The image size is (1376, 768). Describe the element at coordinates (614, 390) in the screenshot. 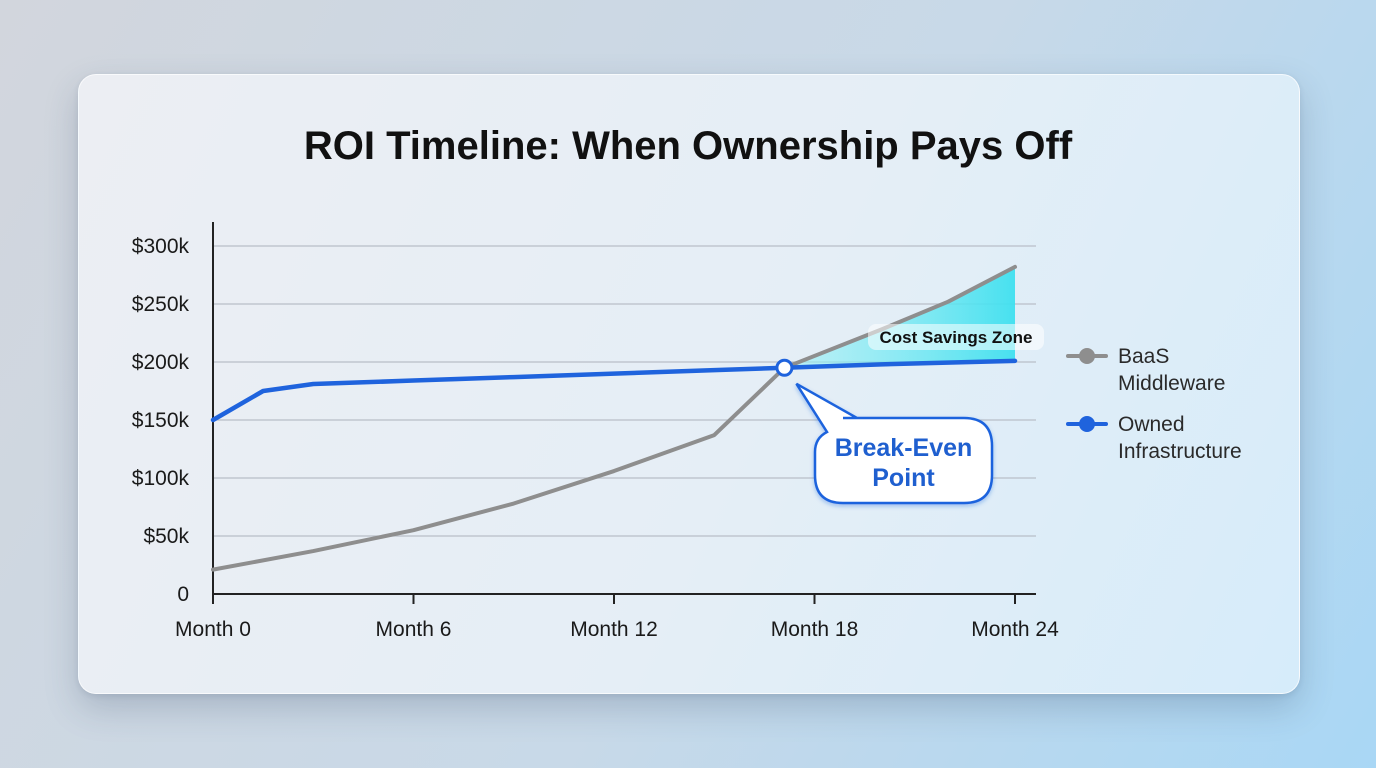

I see `series-line-owned` at that location.